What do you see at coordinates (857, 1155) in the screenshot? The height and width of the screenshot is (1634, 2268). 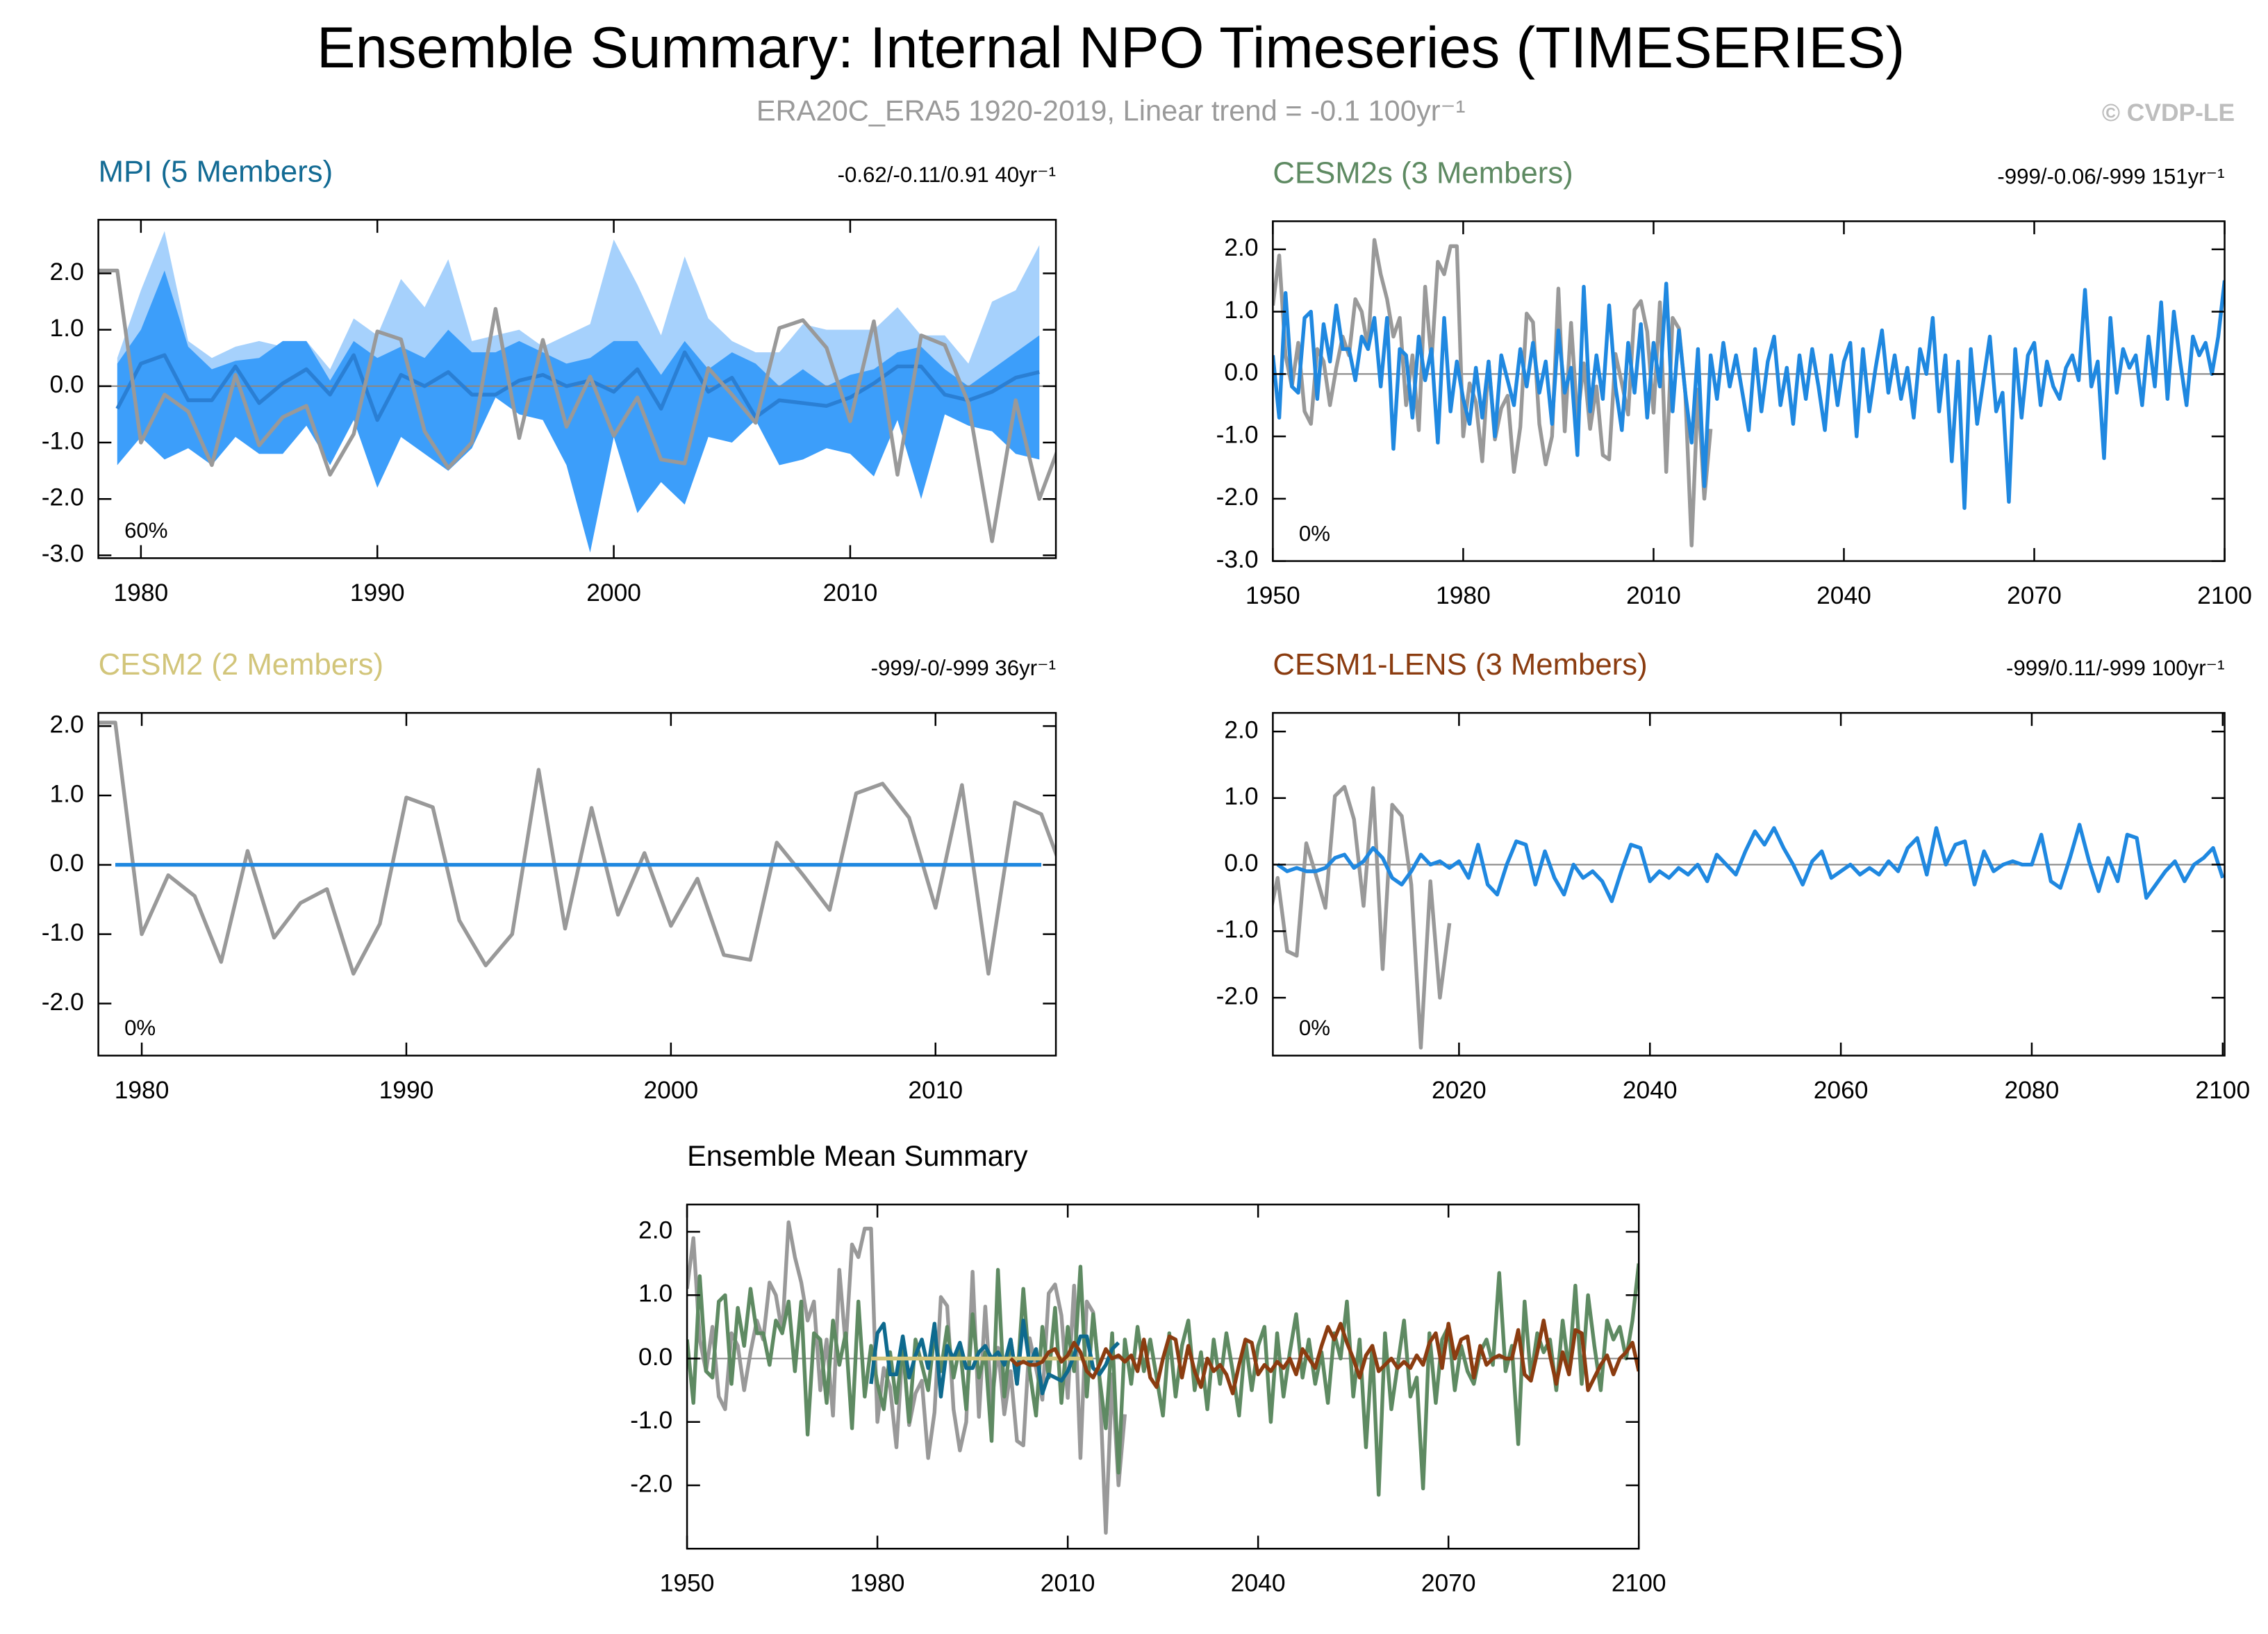 I see `panel-title: Ensemble Mean Summary` at bounding box center [857, 1155].